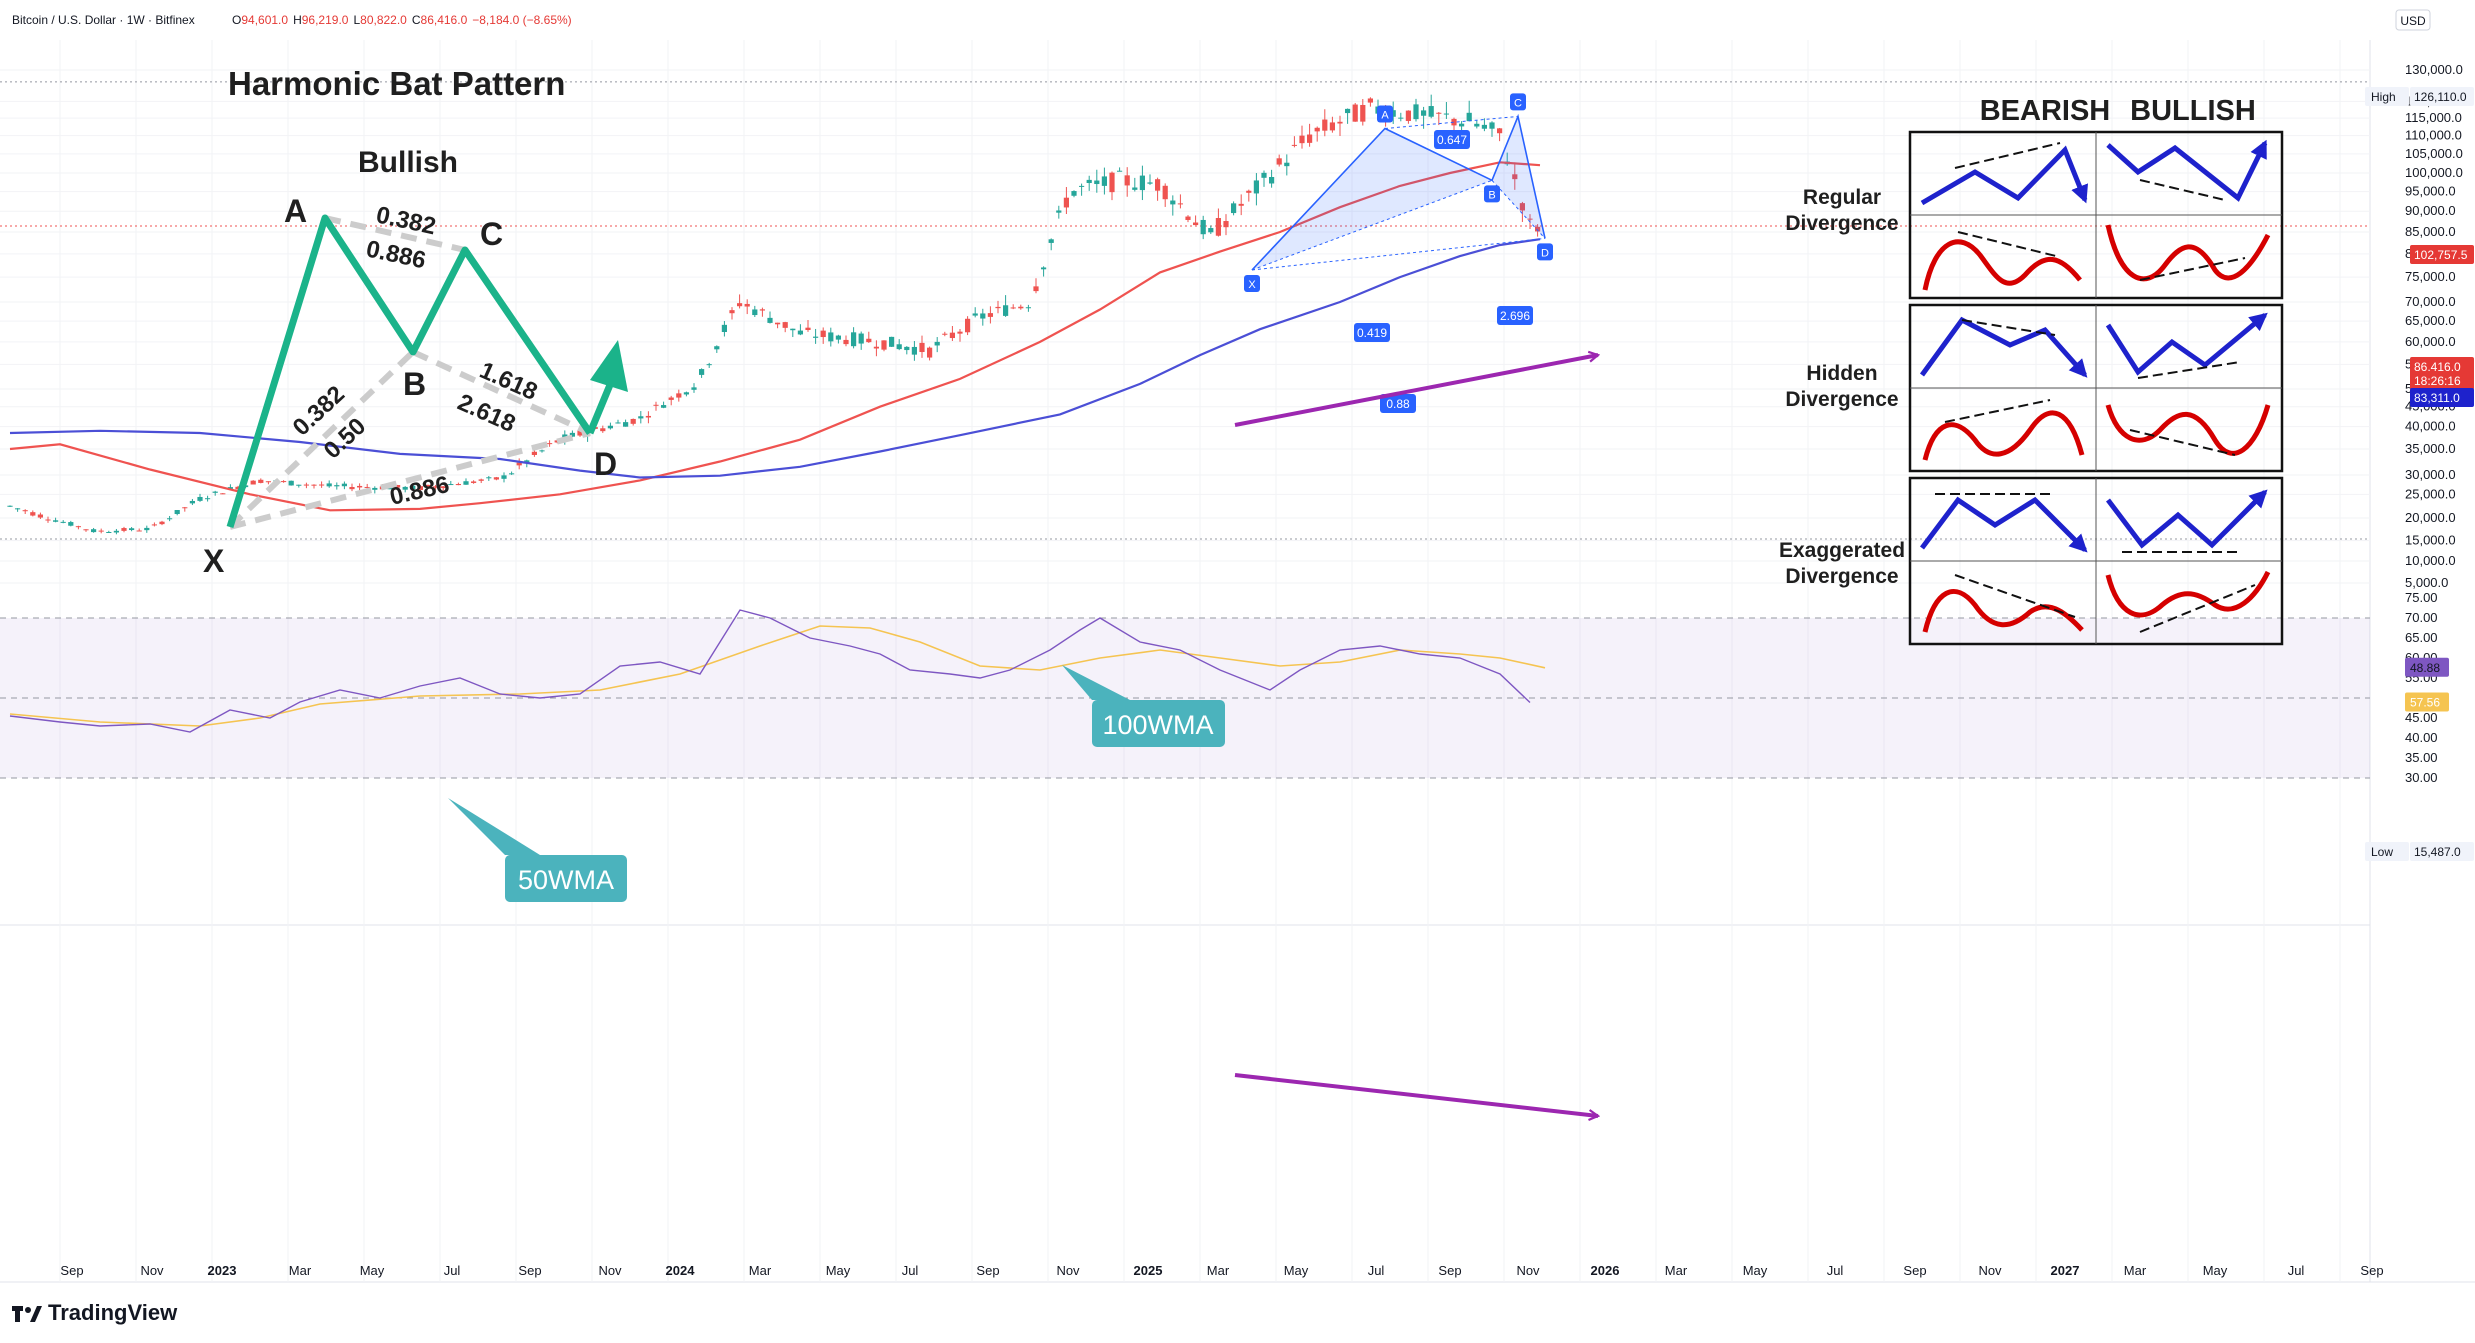 This screenshot has height=1343, width=2475. Describe the element at coordinates (1841, 223) in the screenshot. I see `row1-label-b: Divergence` at that location.